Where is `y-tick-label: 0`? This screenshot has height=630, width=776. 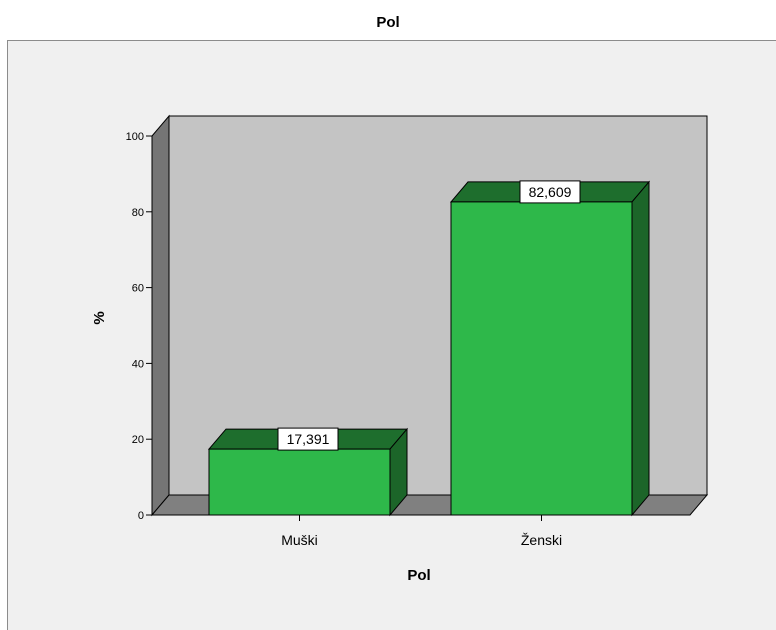
y-tick-label: 0 is located at coordinates (141, 516).